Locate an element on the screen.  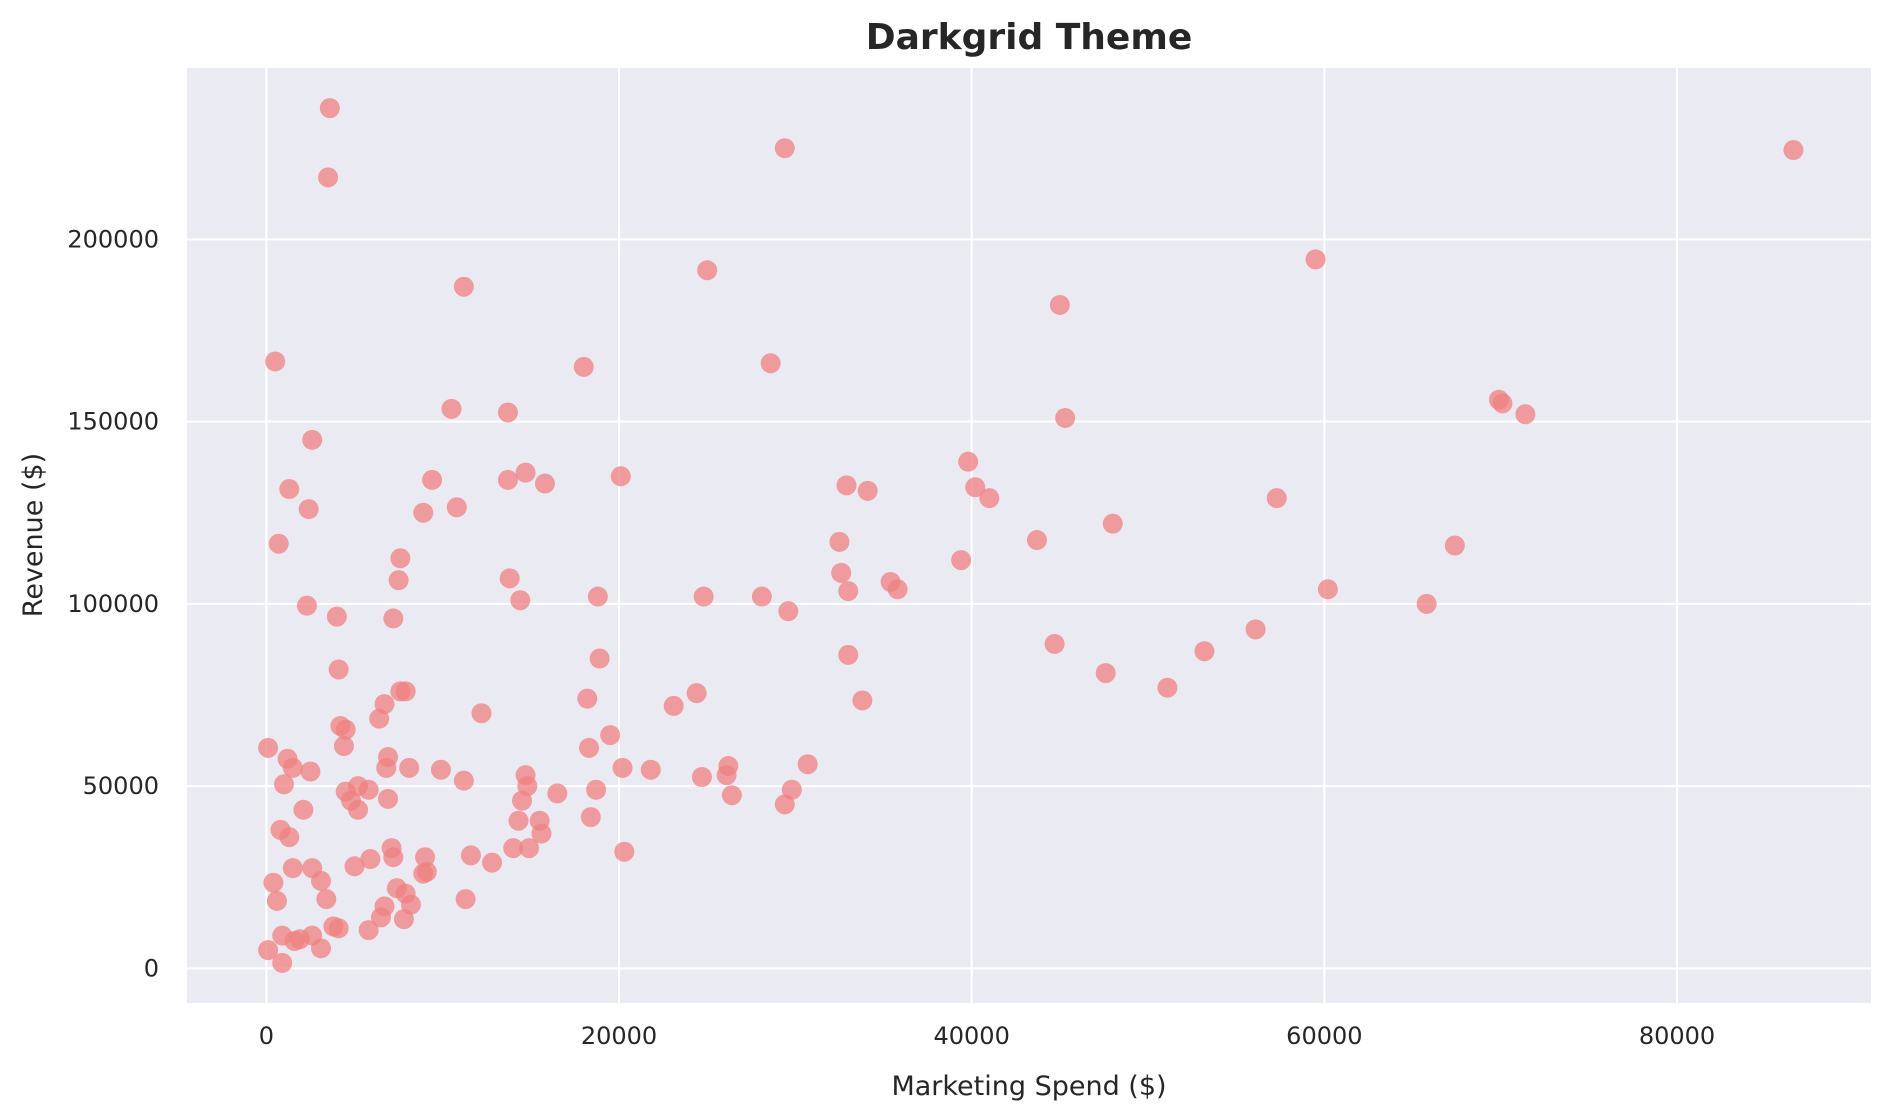
x-tick-label: 40000 is located at coordinates (972, 1036).